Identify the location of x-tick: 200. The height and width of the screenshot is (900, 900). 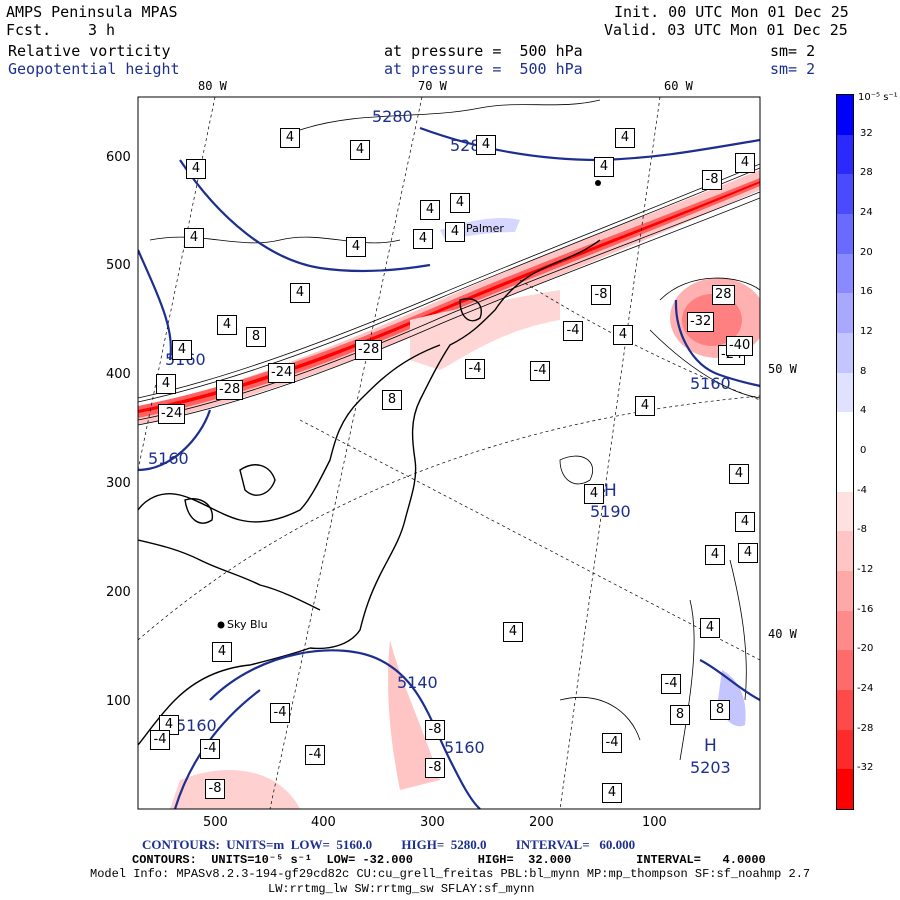
(541, 822).